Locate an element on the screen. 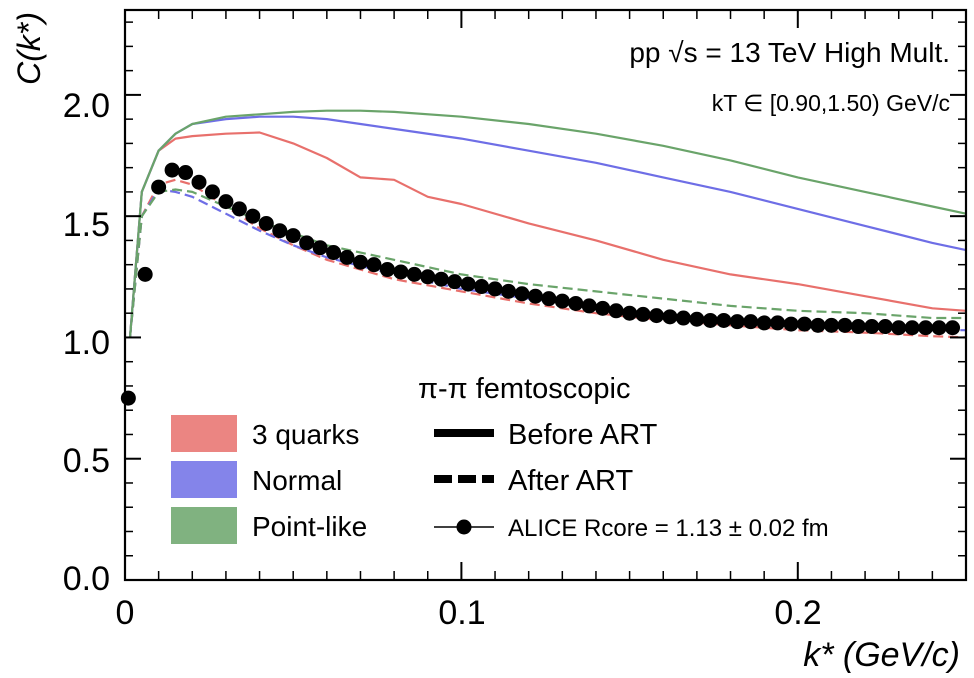 The image size is (974, 678). system-annotation: pp √s = 13 TeV High Mult. is located at coordinates (789, 52).